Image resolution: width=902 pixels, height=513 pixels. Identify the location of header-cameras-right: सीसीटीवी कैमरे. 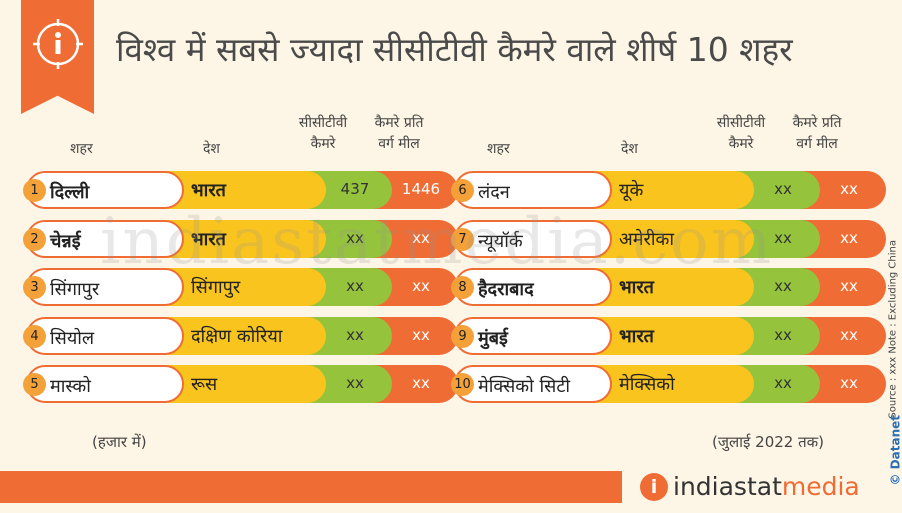
(741, 134).